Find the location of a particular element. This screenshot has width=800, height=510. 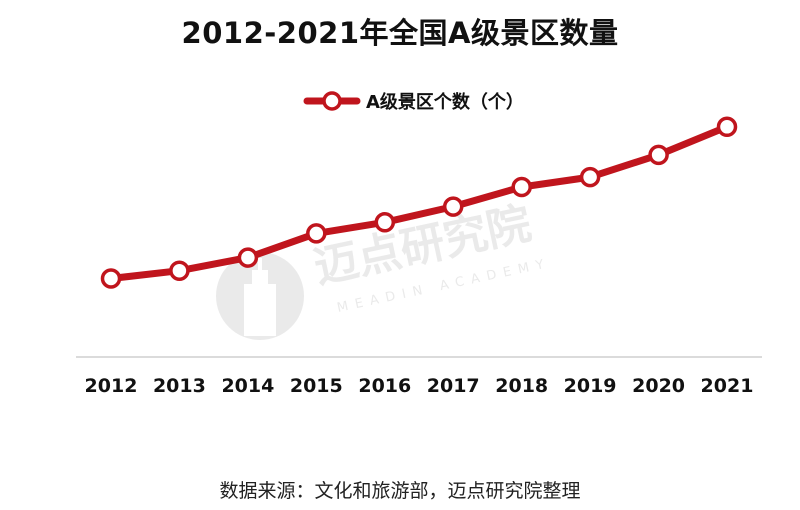

x-tick-labels: 2012 2013 2014 2015 2016 2017 2018 2019 2020 2021 is located at coordinates (419, 386).